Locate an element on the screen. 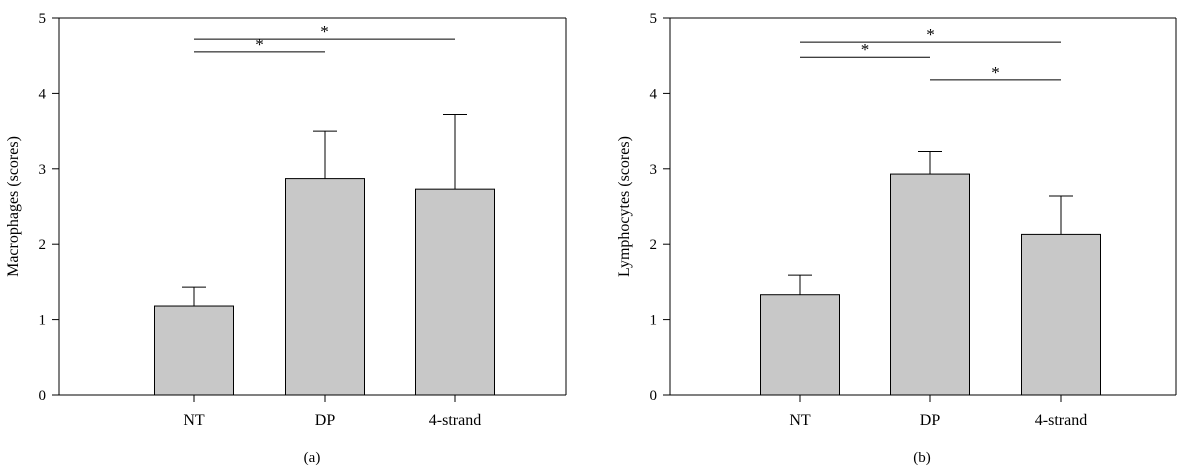 The height and width of the screenshot is (476, 1188). panel-b-y-tick-label: 1 is located at coordinates (654, 321).